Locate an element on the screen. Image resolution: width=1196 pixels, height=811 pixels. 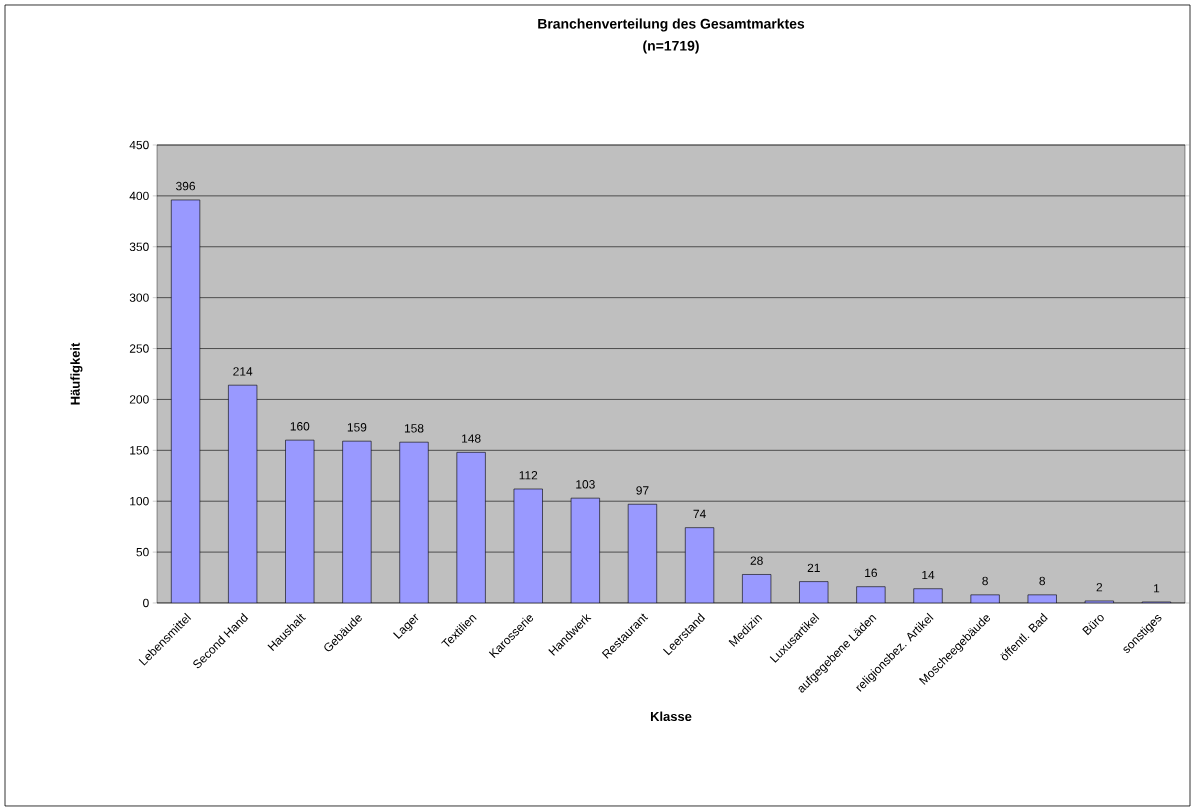
y-tick-label: 150 is located at coordinates (139, 450).